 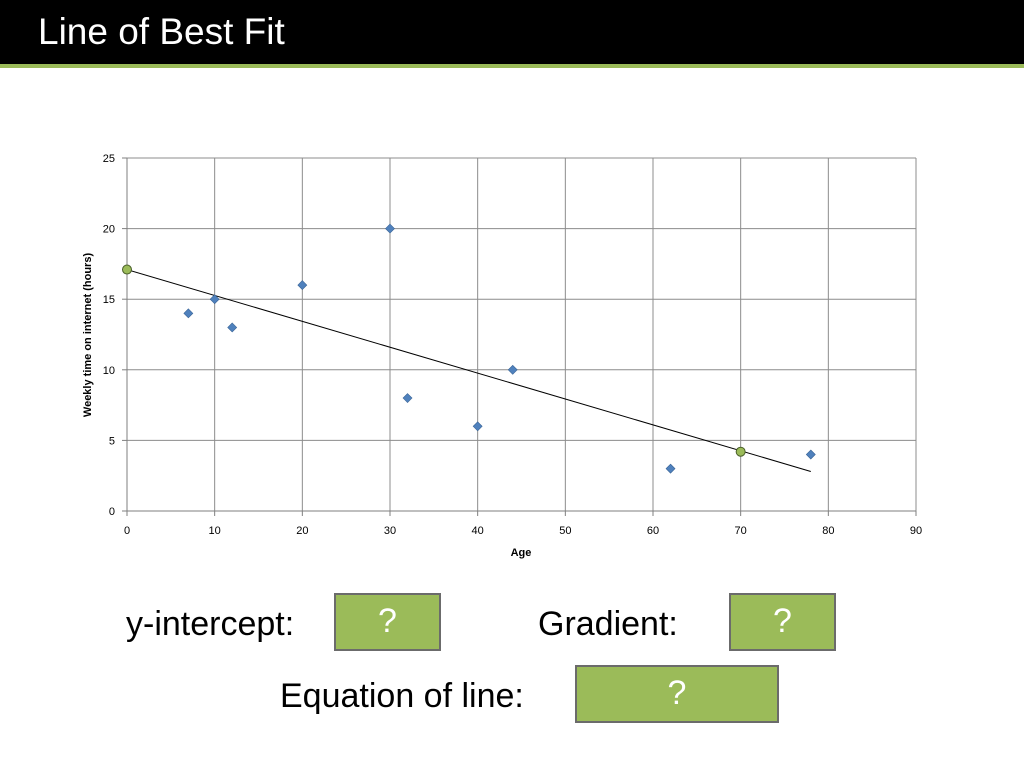 I want to click on x-tick-label: 40, so click(x=478, y=531).